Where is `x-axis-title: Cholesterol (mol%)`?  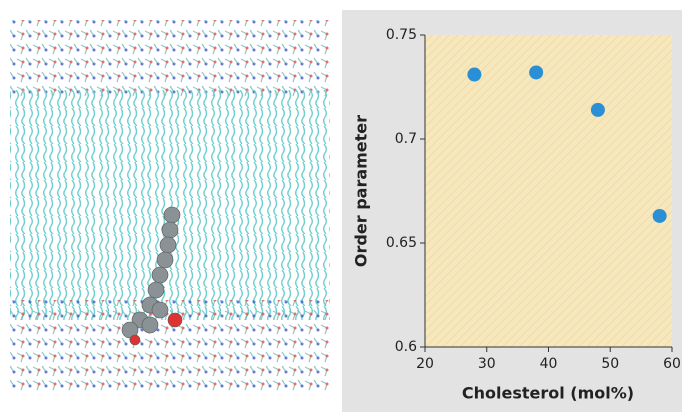 x-axis-title: Cholesterol (mol%) is located at coordinates (548, 393).